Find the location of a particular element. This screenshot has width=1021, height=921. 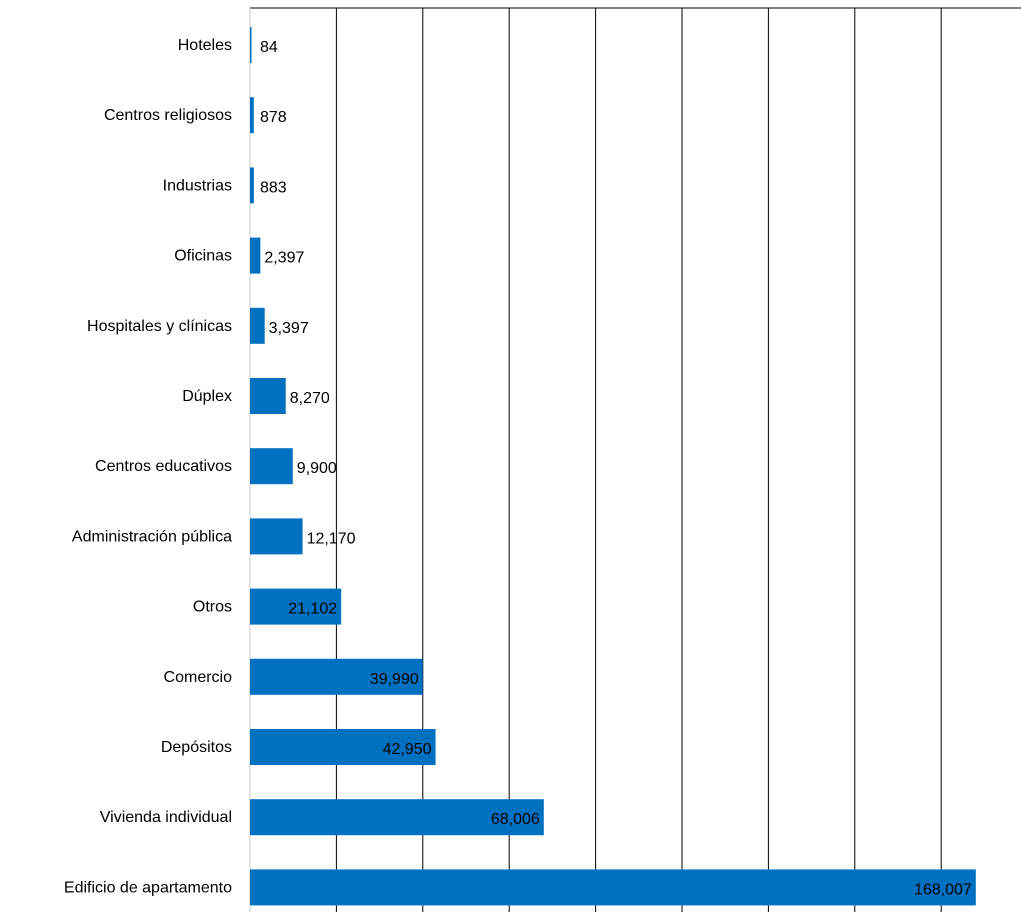

category-label: Administración pública is located at coordinates (152, 536).